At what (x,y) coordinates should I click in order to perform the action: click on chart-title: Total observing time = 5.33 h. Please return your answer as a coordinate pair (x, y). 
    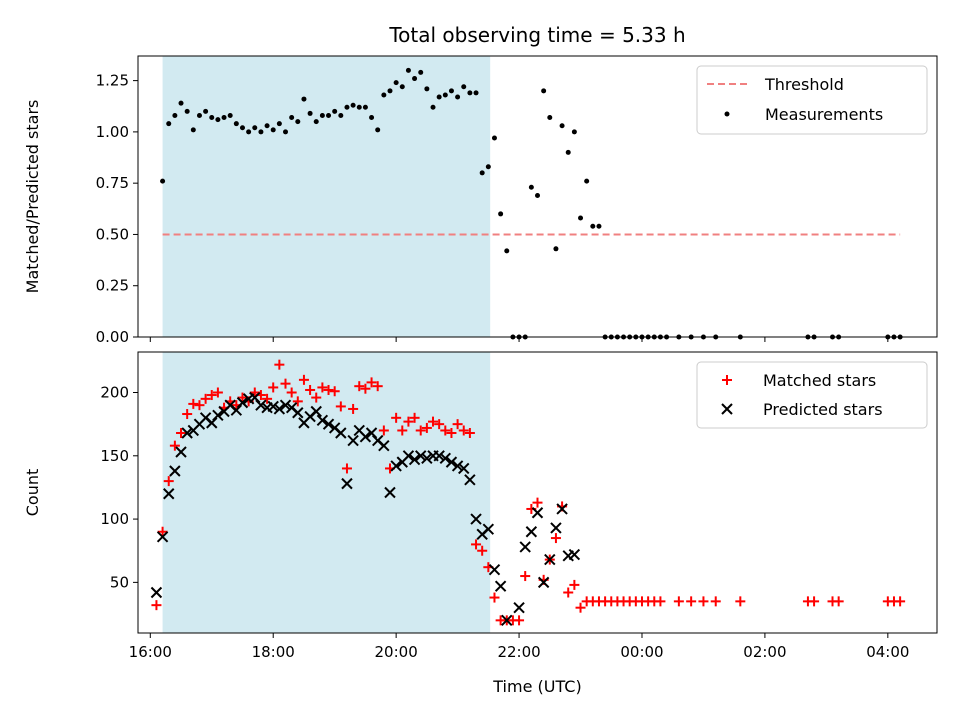
    Looking at the image, I should click on (536, 35).